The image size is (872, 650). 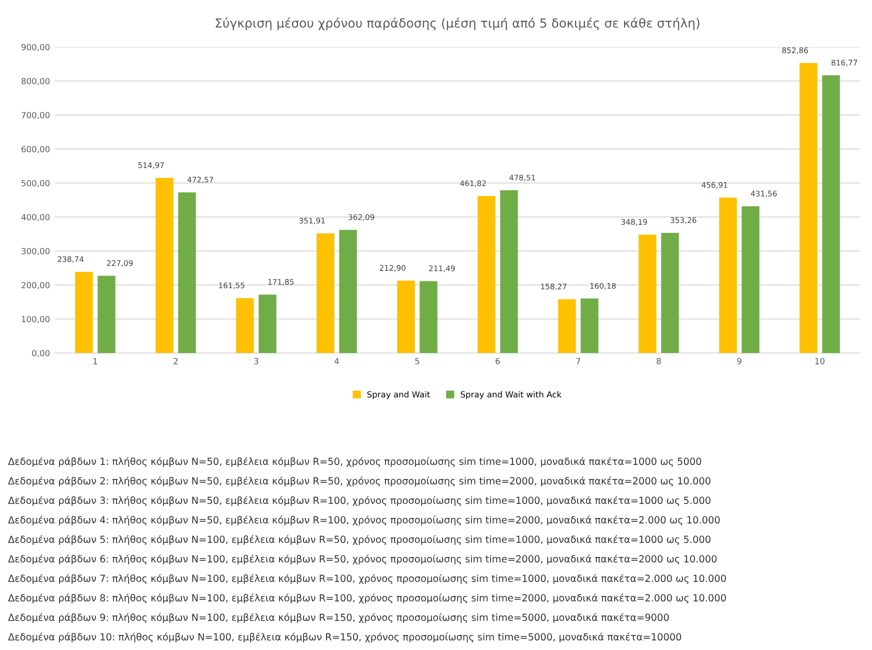 What do you see at coordinates (36, 150) in the screenshot?
I see `y-tick-label: 600,00` at bounding box center [36, 150].